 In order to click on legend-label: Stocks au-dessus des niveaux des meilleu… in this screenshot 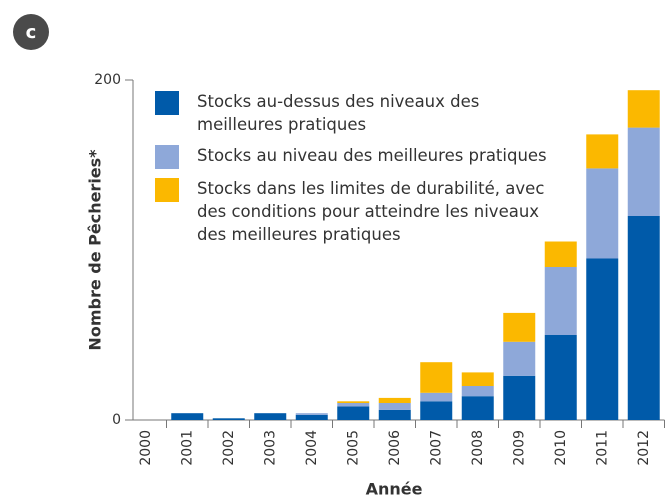, I will do `click(338, 113)`.